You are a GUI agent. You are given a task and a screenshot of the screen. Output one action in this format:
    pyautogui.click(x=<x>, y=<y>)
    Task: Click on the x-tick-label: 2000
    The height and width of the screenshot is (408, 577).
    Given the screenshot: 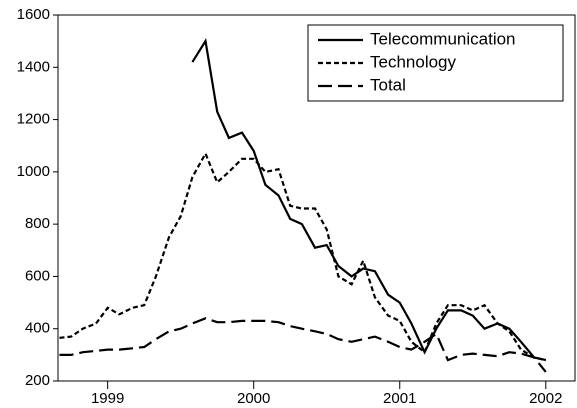 What is the action you would take?
    pyautogui.click(x=253, y=398)
    